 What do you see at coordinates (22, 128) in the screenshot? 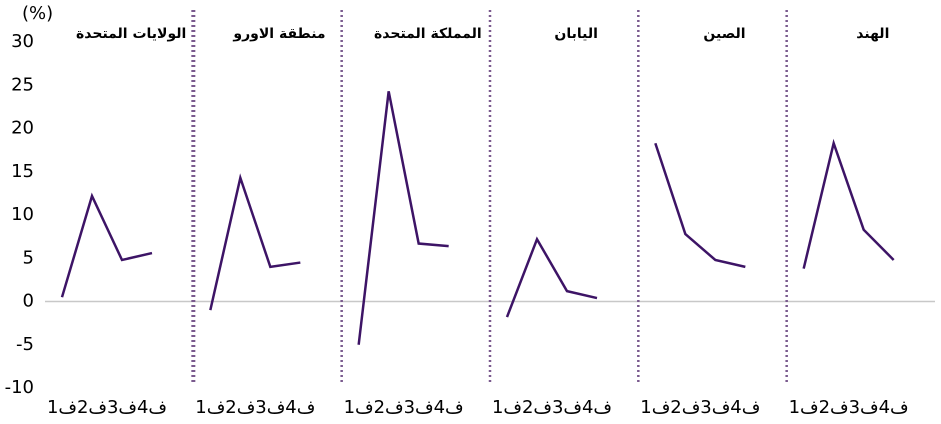
I see `y-tick-label: 20` at bounding box center [22, 128].